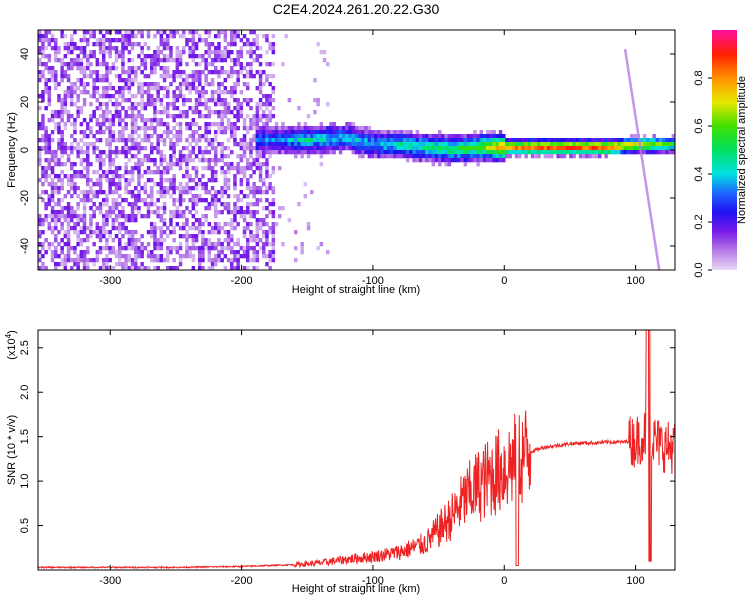 Image resolution: width=750 pixels, height=600 pixels. What do you see at coordinates (25, 436) in the screenshot?
I see `y-tick-label: 1.5` at bounding box center [25, 436].